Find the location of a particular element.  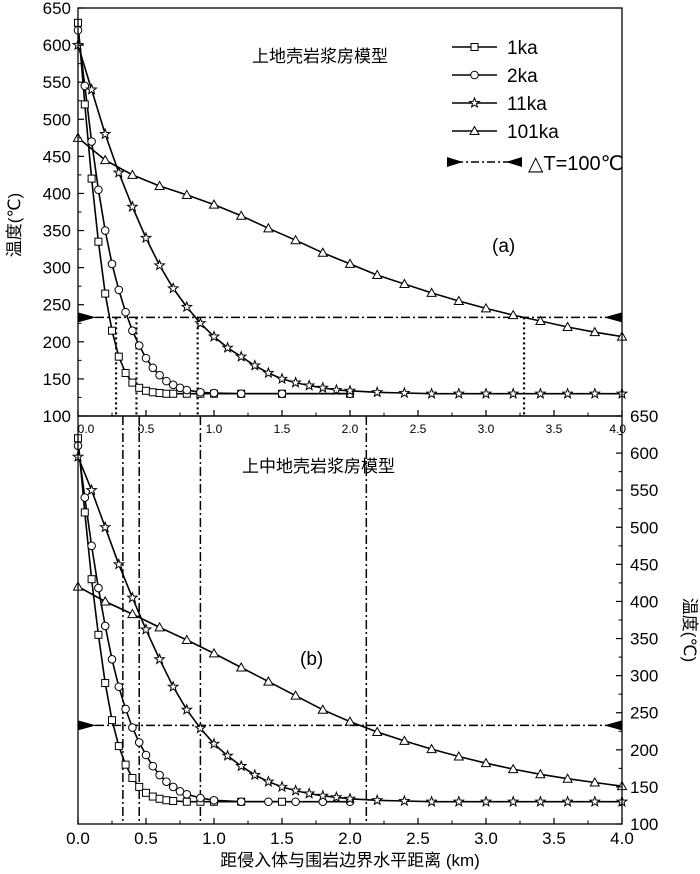

panel-b-y-tick-label: 200 is located at coordinates (644, 750).